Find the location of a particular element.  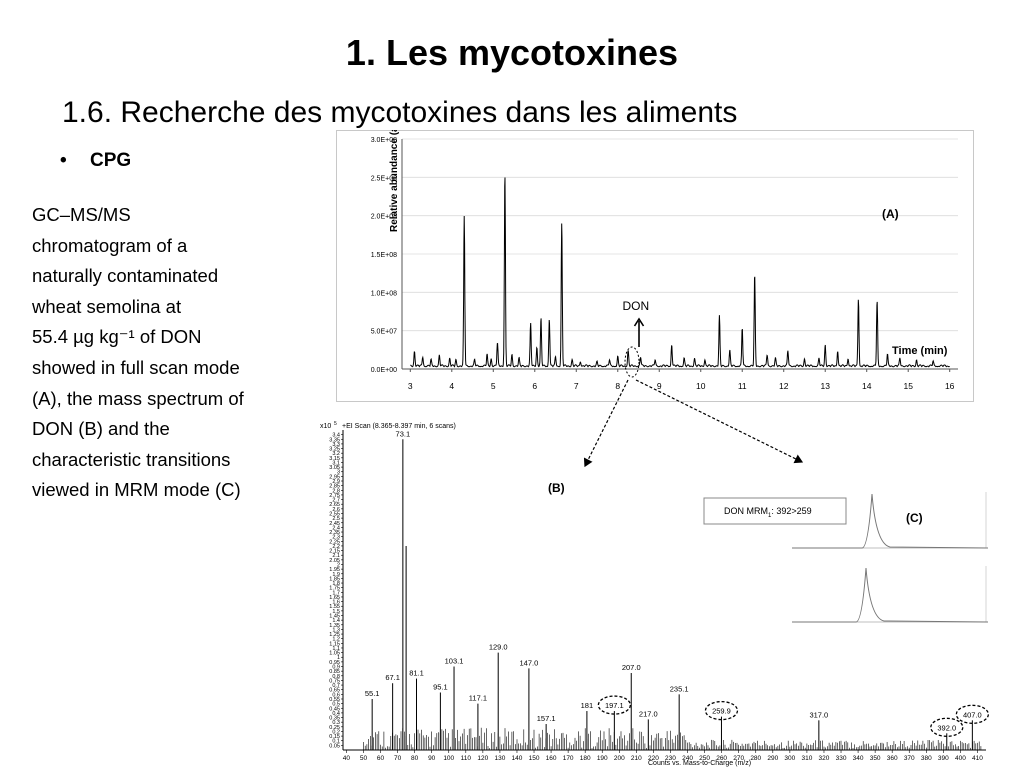

panel-b-xtick: 240 is located at coordinates (687, 758).